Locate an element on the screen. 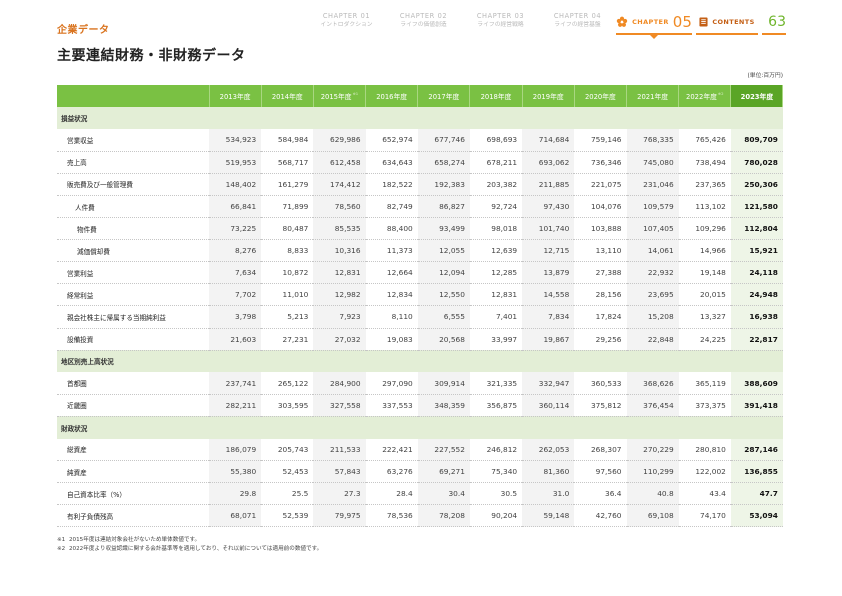 This screenshot has width=842, height=596. value-cell: 88,400 is located at coordinates (391, 229).